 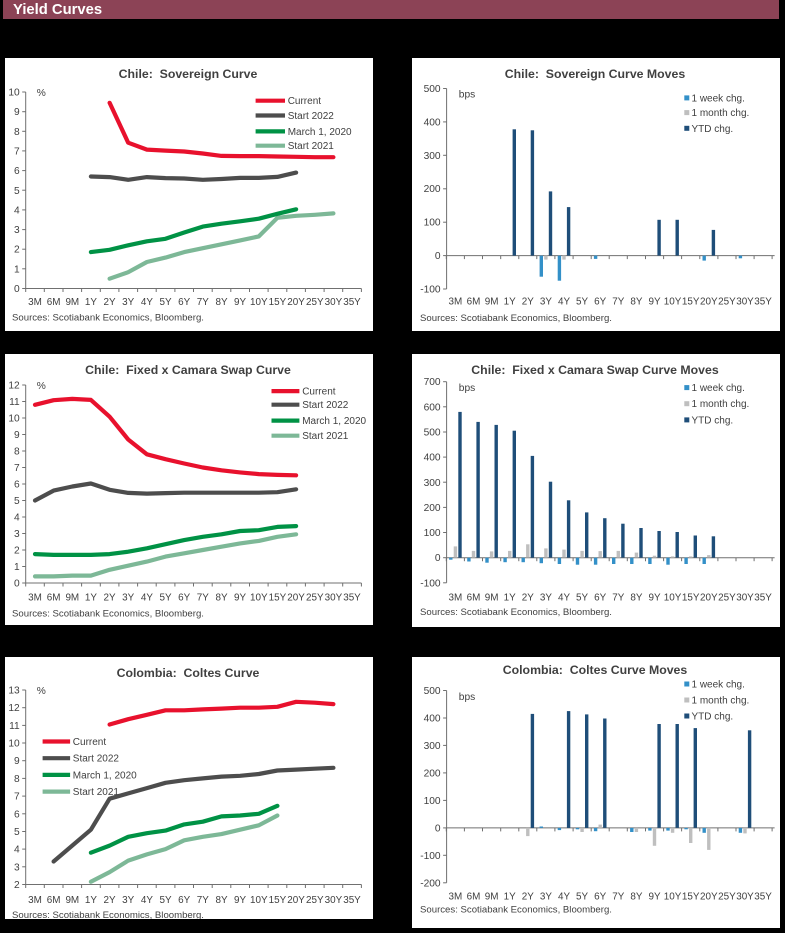 I want to click on svg-text: 9Y, so click(x=240, y=598).